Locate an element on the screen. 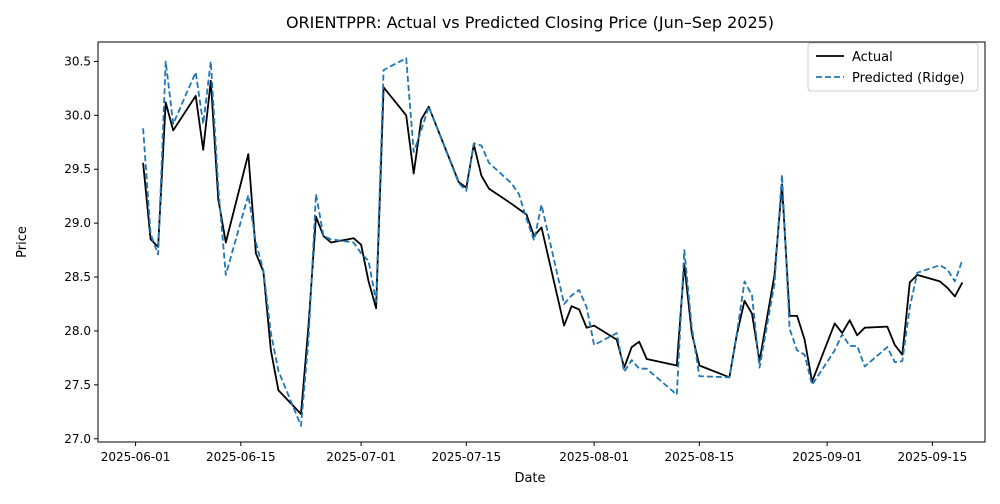 This screenshot has width=1000, height=504. legend: Actual Predicted (Ridge) is located at coordinates (893, 67).